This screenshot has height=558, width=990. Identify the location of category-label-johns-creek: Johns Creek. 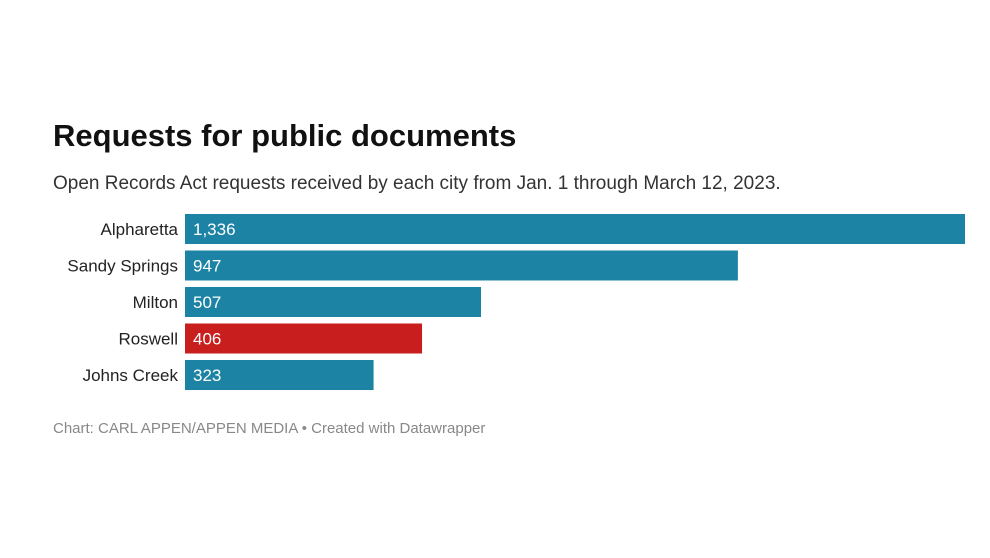
(131, 375).